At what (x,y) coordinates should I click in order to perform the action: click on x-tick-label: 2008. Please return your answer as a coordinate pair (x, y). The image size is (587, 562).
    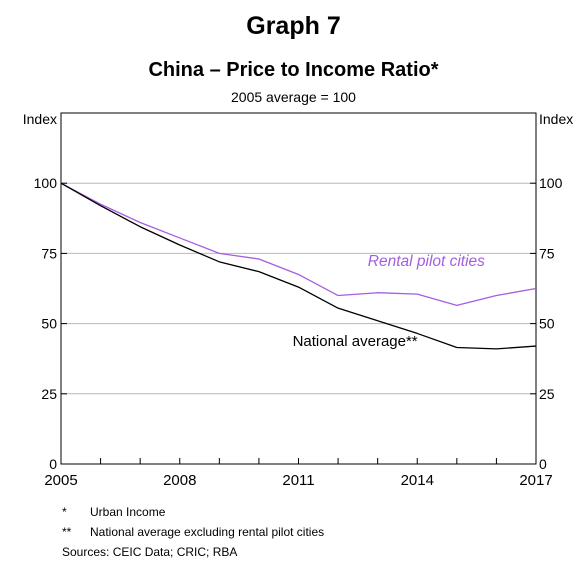
    Looking at the image, I should click on (179, 480).